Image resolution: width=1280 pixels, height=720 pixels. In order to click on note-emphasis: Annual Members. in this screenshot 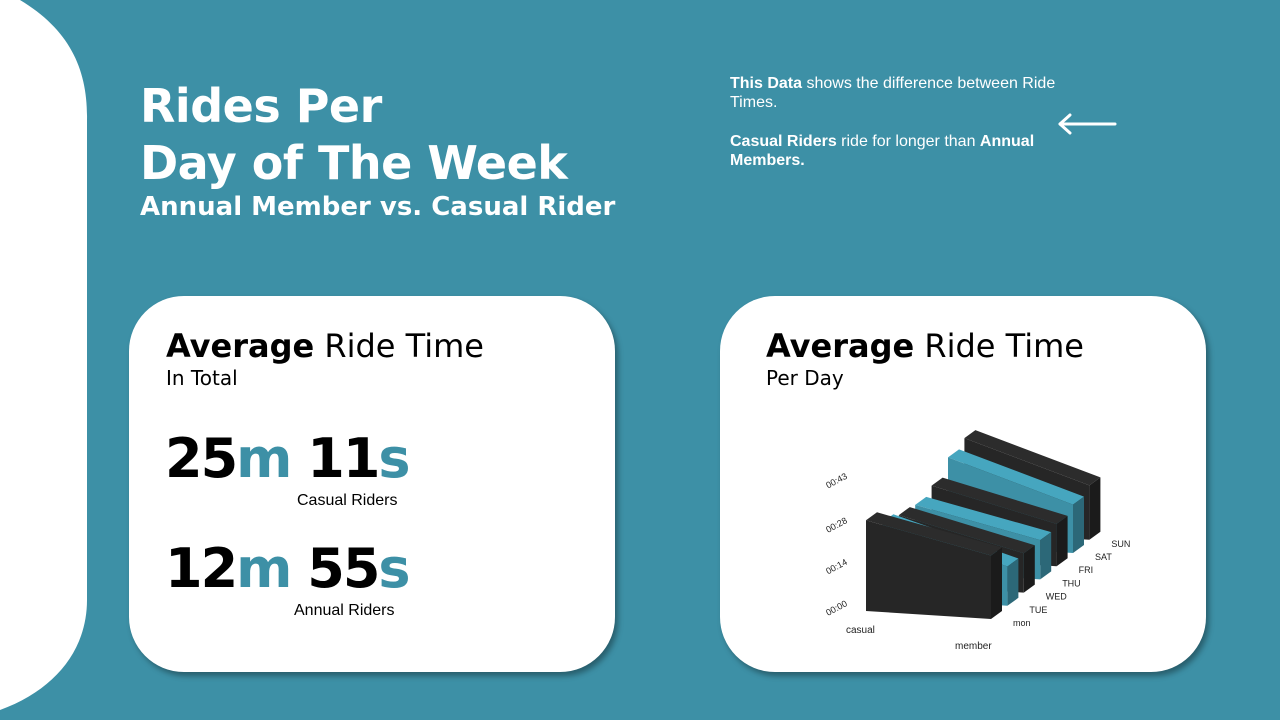, I will do `click(882, 151)`.